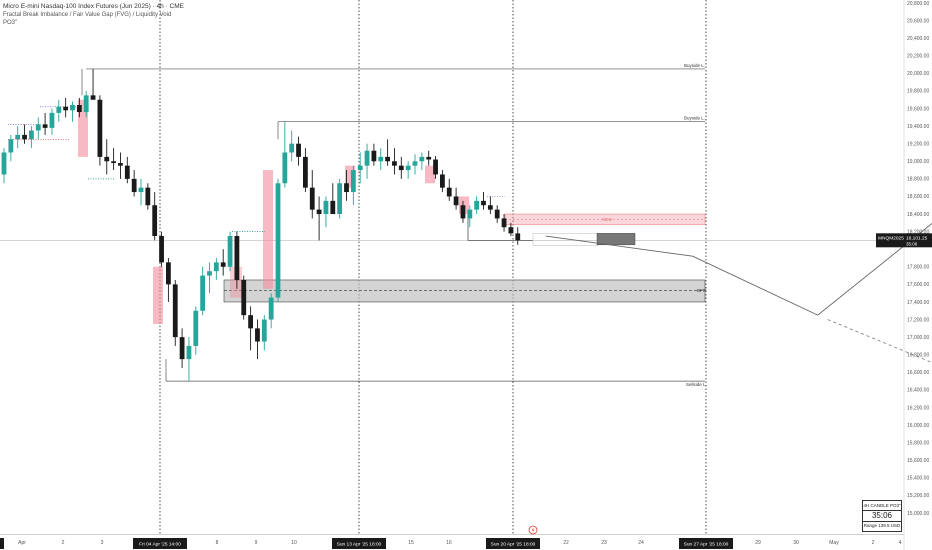  Describe the element at coordinates (918, 391) in the screenshot. I see `price-tick-label-21: 16,400.00` at that location.